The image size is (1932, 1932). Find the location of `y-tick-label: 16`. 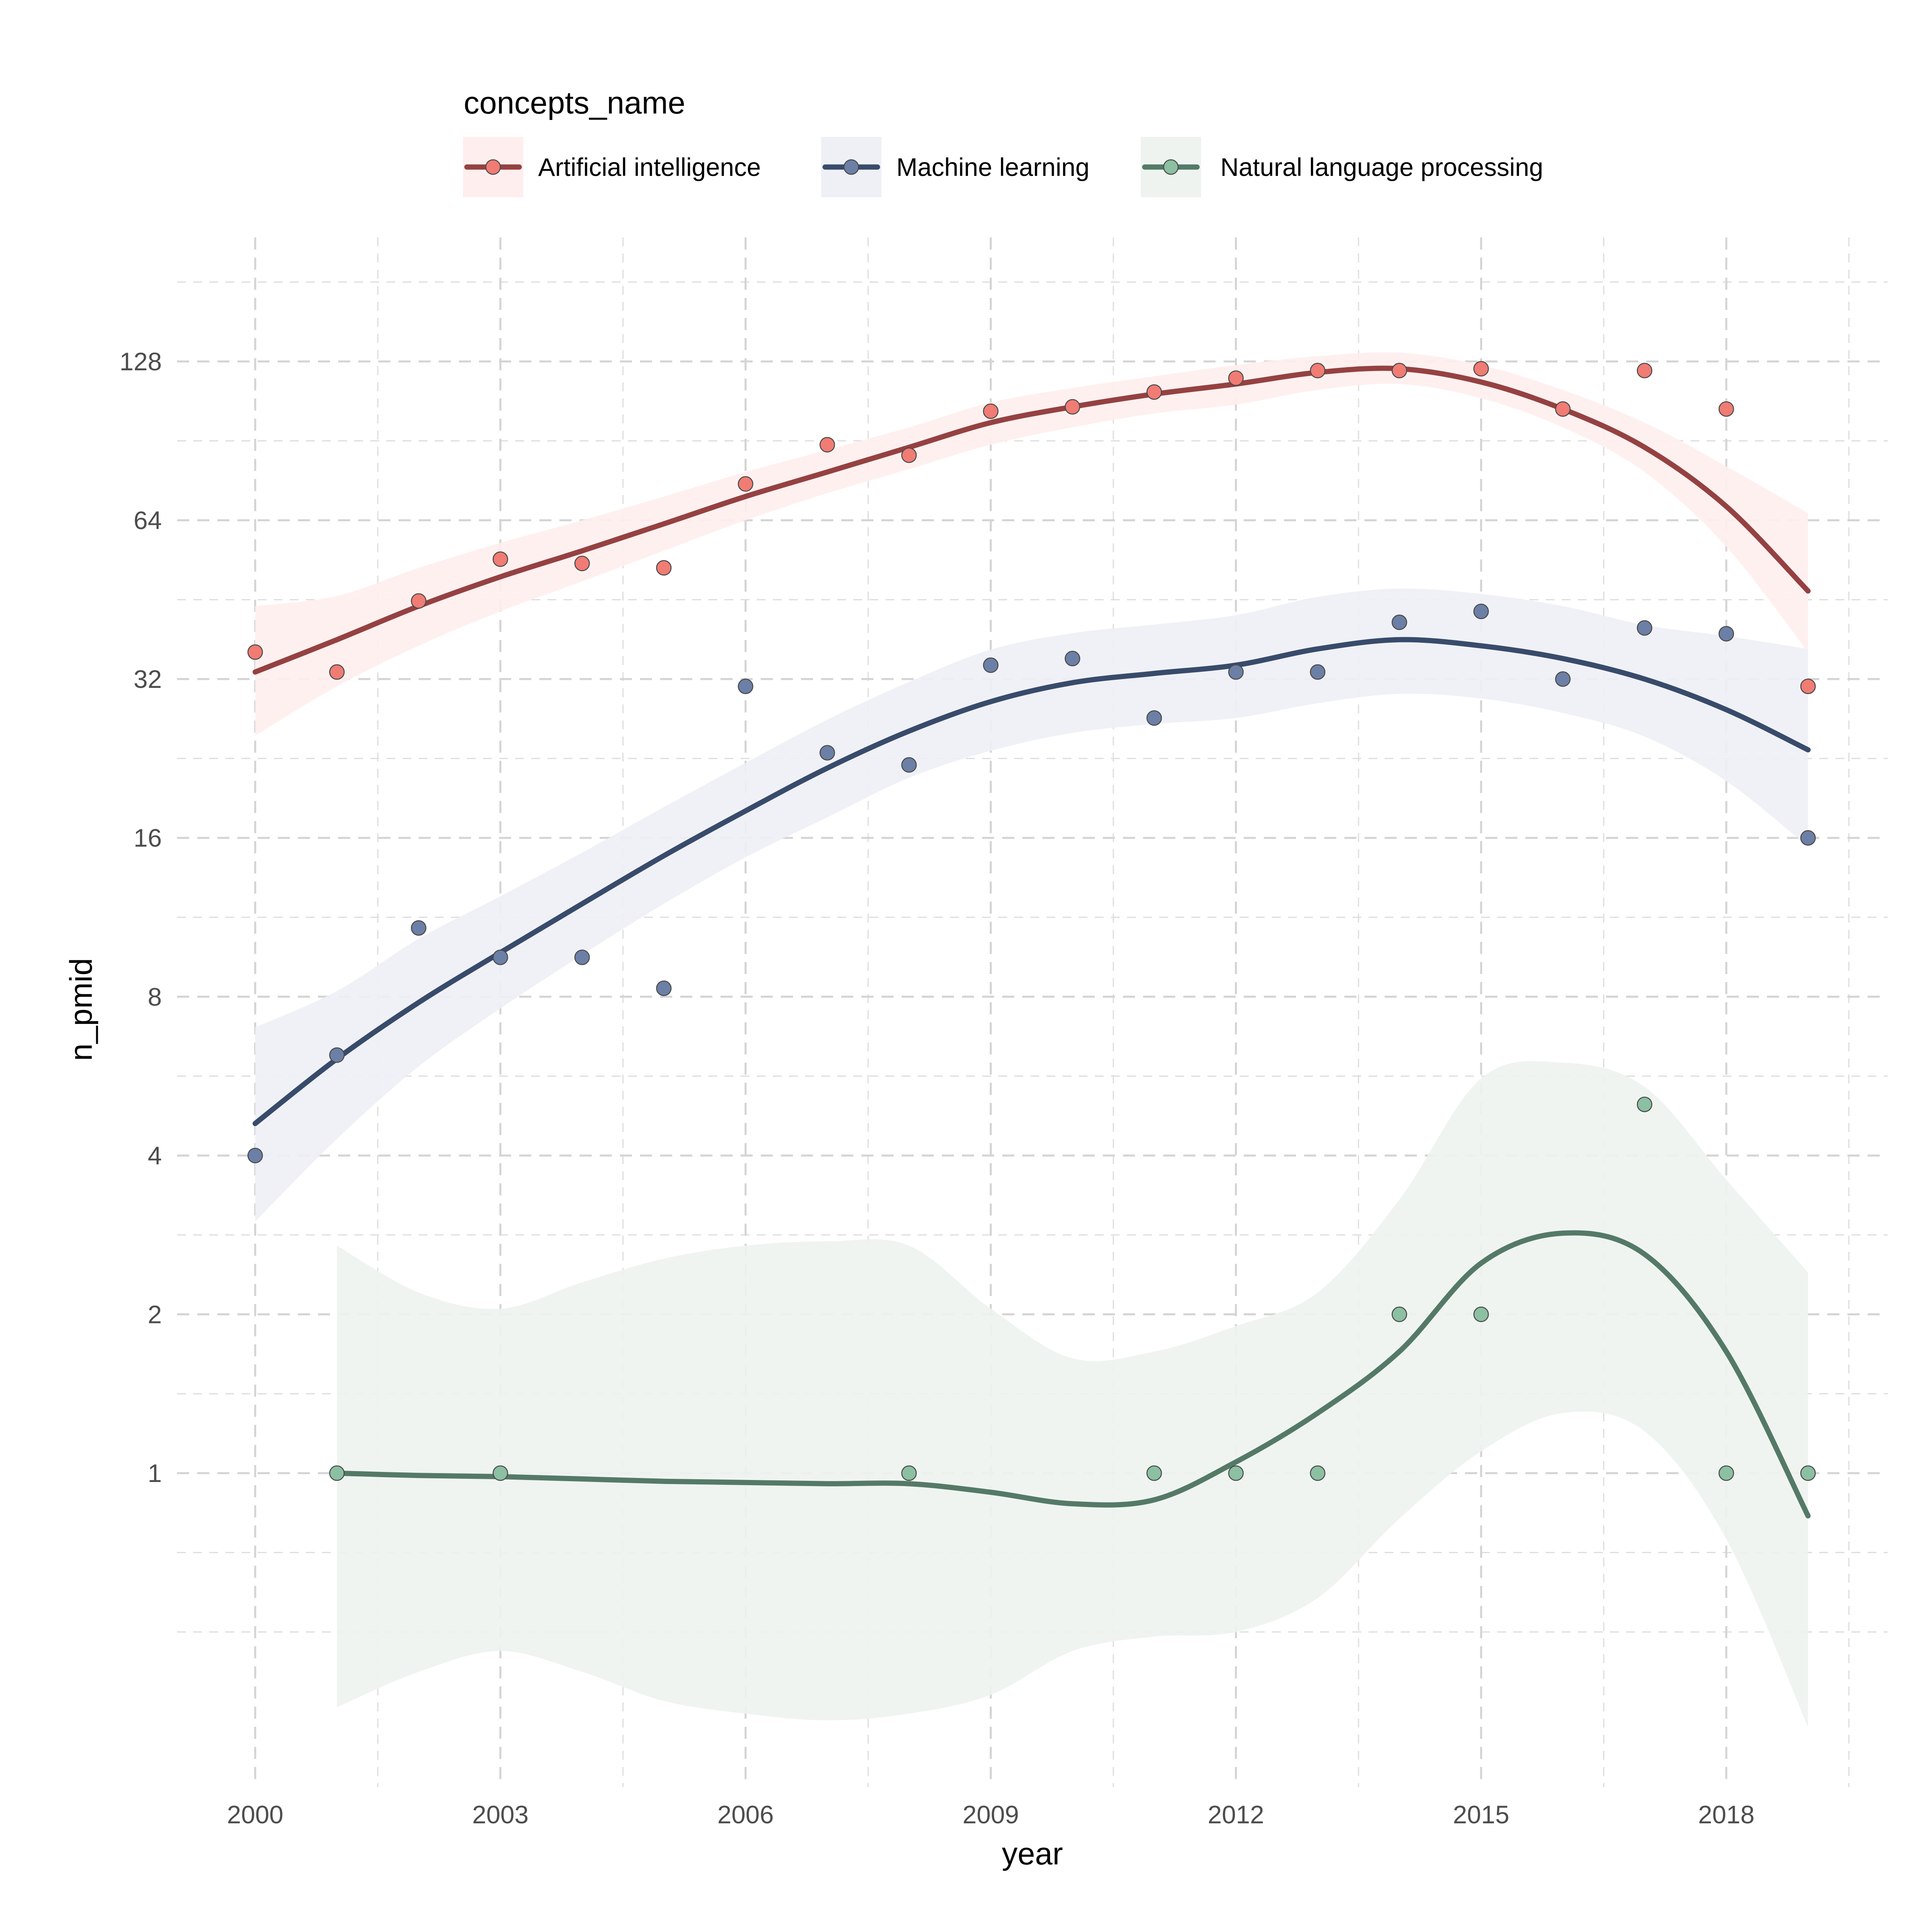

y-tick-label: 16 is located at coordinates (148, 838).